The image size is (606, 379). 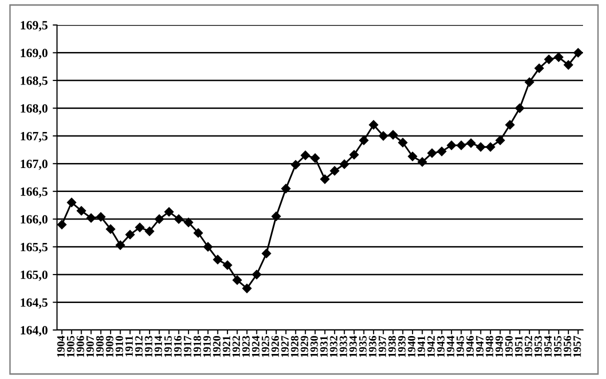 What do you see at coordinates (34, 192) in the screenshot?
I see `y-tick-label: 166,5` at bounding box center [34, 192].